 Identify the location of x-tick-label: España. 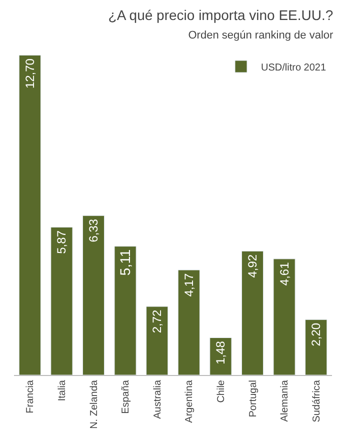
(126, 397).